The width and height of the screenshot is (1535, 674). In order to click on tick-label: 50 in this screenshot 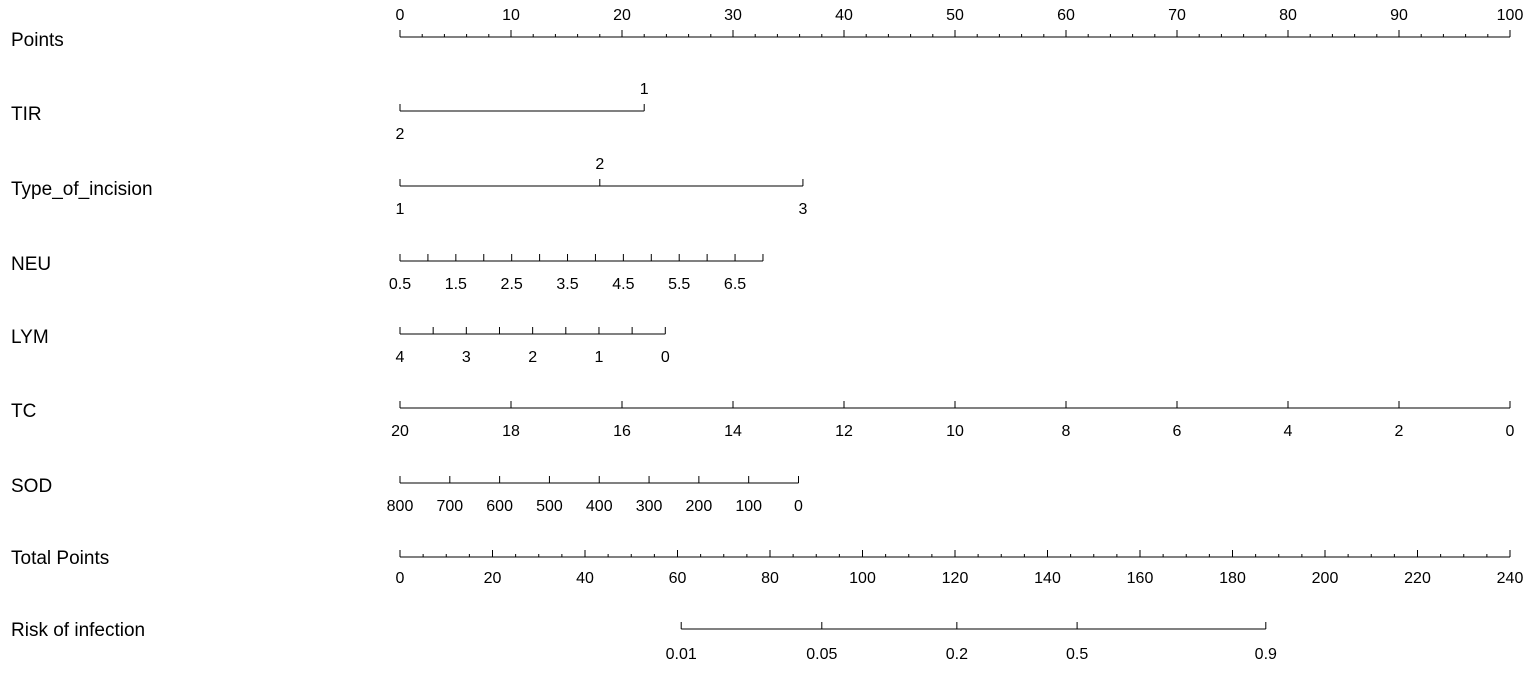, I will do `click(955, 15)`.